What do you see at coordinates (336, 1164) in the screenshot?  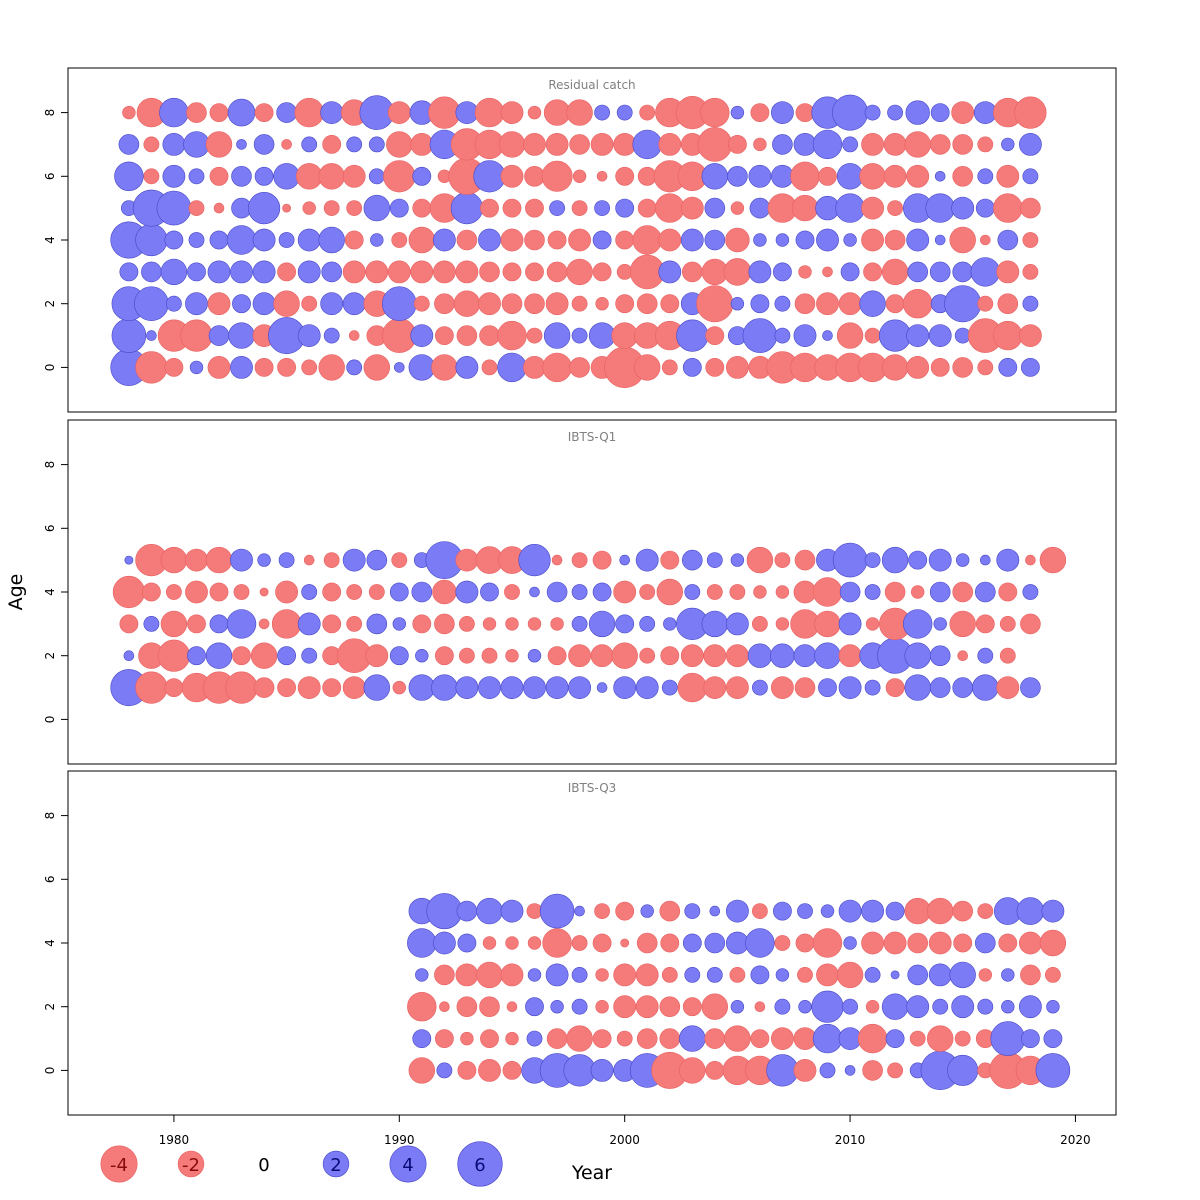 I see `legend-bubble` at bounding box center [336, 1164].